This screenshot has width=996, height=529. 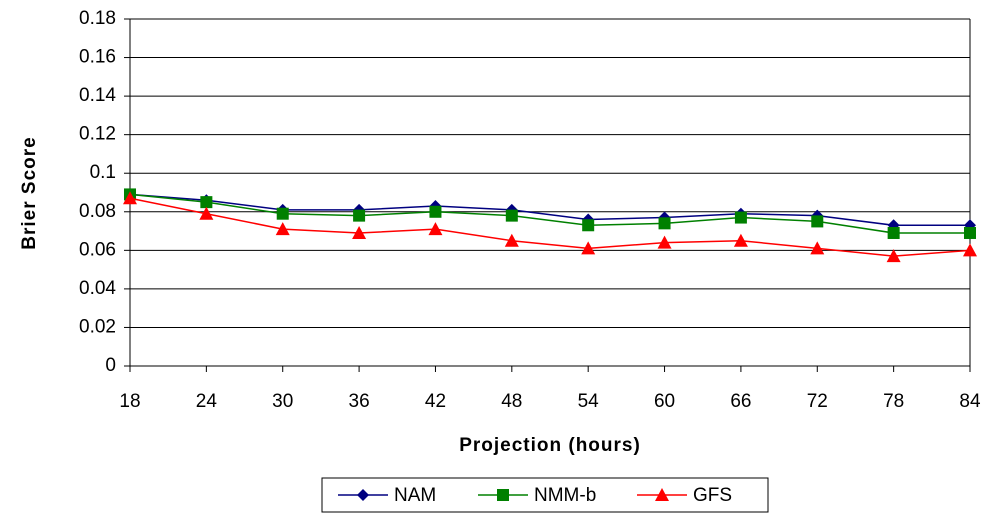 What do you see at coordinates (97, 57) in the screenshot?
I see `y-tick-label: 0.16` at bounding box center [97, 57].